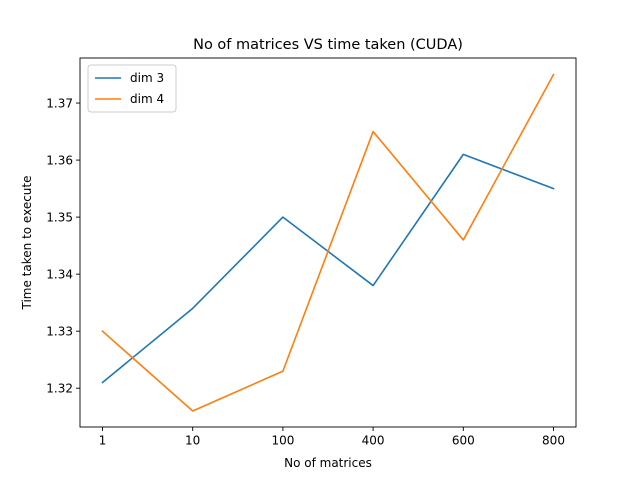 The width and height of the screenshot is (640, 480). Describe the element at coordinates (463, 441) in the screenshot. I see `x-tick-label: 600` at that location.